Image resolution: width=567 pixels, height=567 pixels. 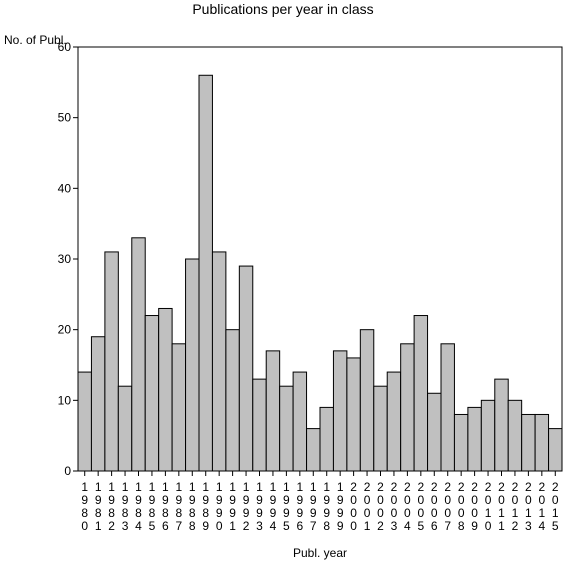 What do you see at coordinates (488, 435) in the screenshot?
I see `bar-2010` at bounding box center [488, 435].